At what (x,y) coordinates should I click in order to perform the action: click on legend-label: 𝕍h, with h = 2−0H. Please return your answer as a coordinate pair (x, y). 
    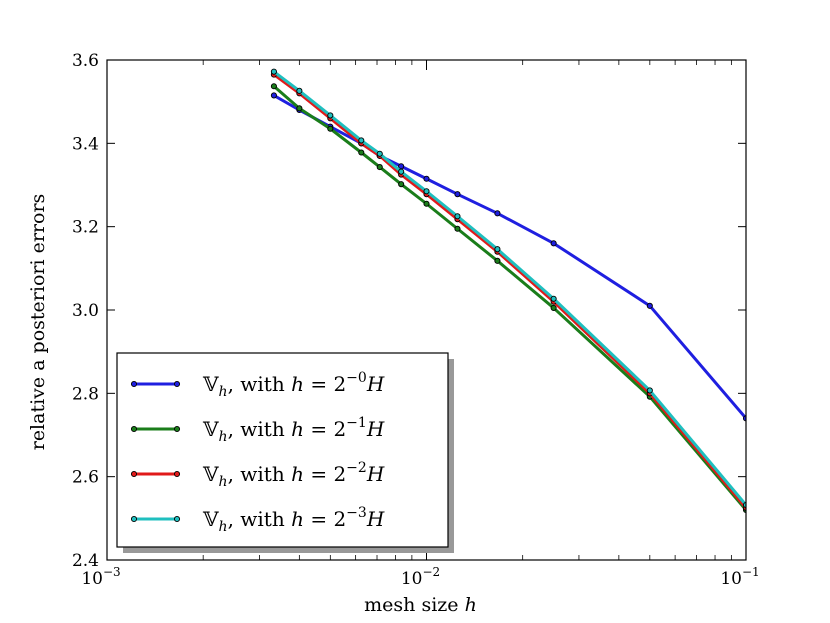
    Looking at the image, I should click on (293, 385).